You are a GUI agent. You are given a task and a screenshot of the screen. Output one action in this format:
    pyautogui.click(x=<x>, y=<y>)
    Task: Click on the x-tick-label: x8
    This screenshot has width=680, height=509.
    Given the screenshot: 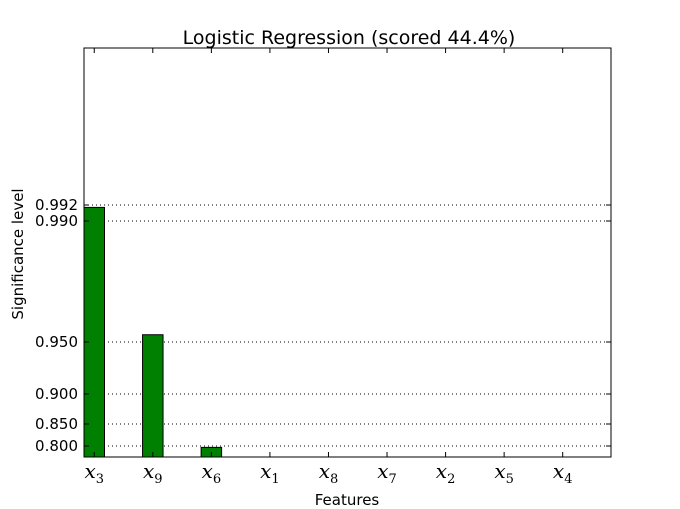 What is the action you would take?
    pyautogui.click(x=329, y=473)
    